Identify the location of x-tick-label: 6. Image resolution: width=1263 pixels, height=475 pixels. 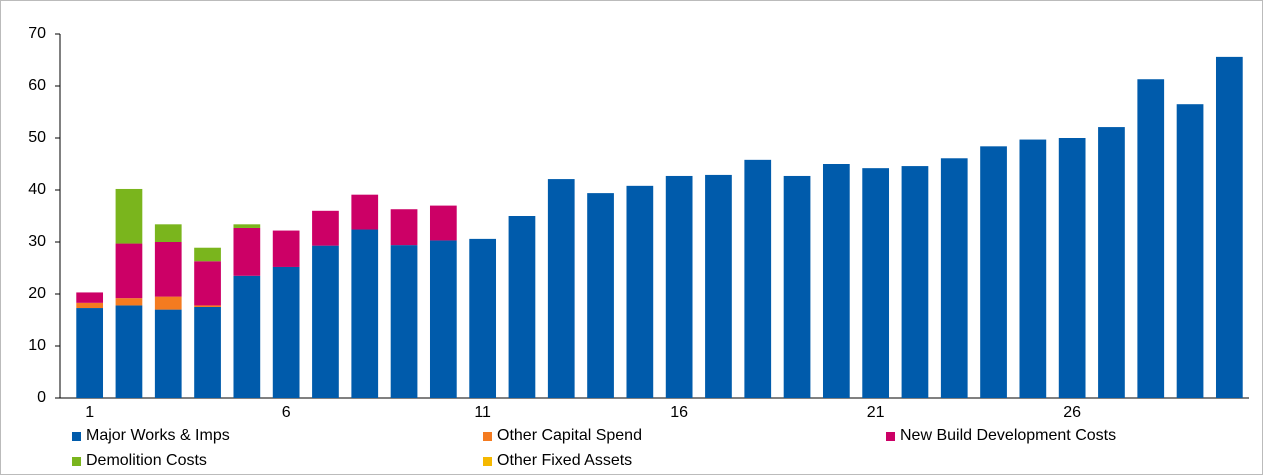
(286, 412).